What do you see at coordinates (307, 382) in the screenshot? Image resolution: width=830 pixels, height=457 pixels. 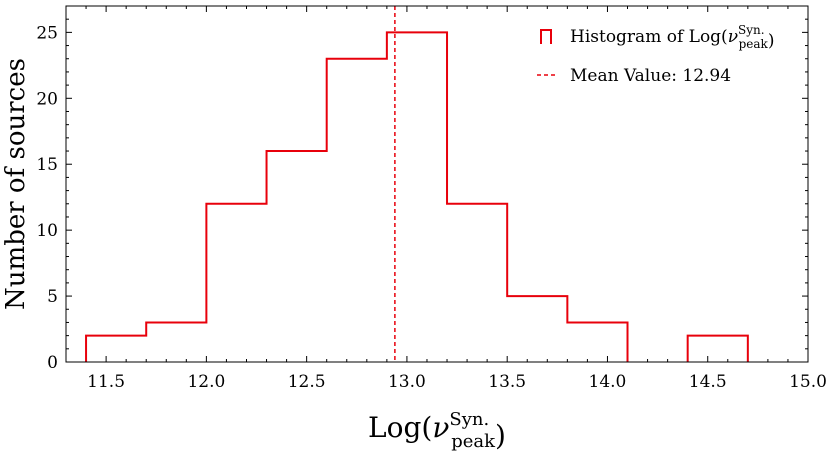 I see `x-tick-label: 12.5` at bounding box center [307, 382].